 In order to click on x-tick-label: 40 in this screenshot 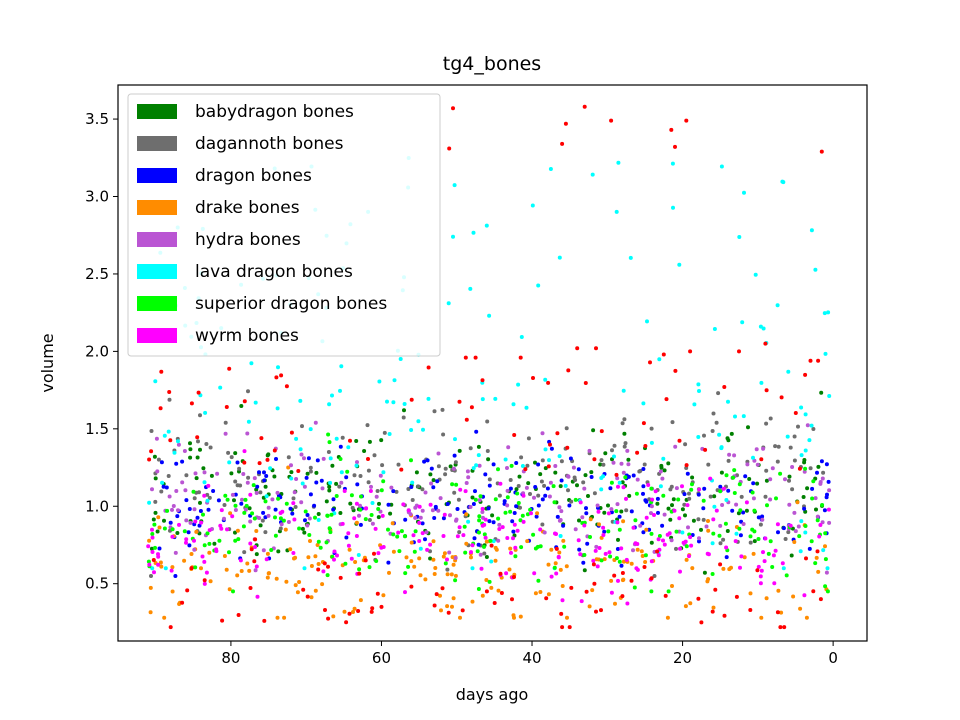, I will do `click(531, 658)`.